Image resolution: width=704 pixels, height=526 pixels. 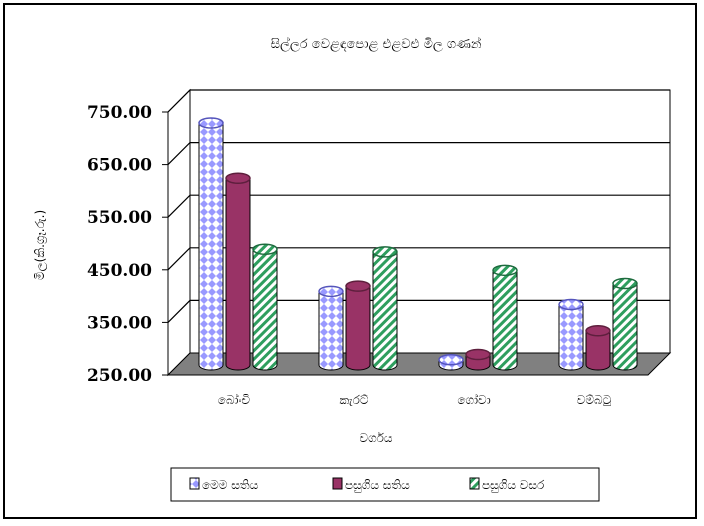 What do you see at coordinates (40, 245) in the screenshot?
I see `y-axis-label: මිල(කි.ග්‍රෑ.රු.)` at bounding box center [40, 245].